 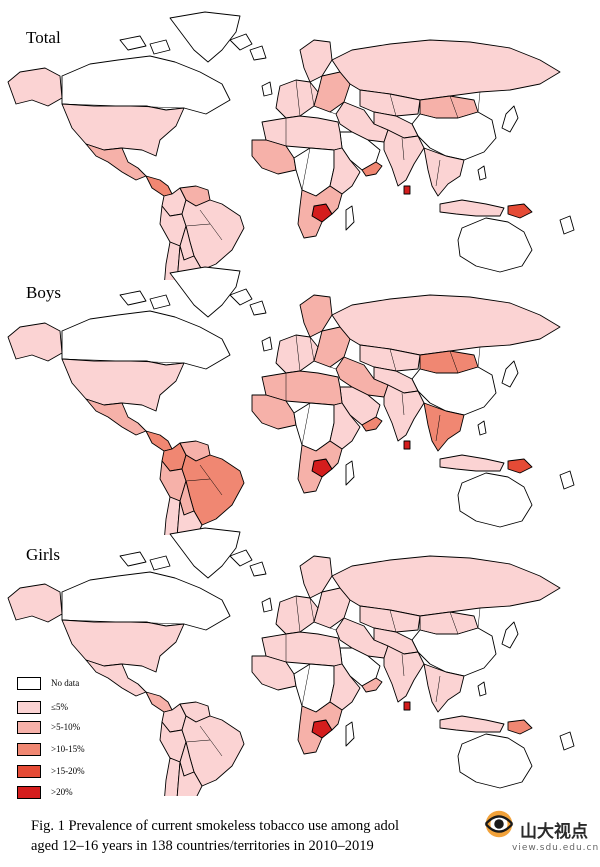 What do you see at coordinates (43, 37) in the screenshot?
I see `panel-title: Total` at bounding box center [43, 37].